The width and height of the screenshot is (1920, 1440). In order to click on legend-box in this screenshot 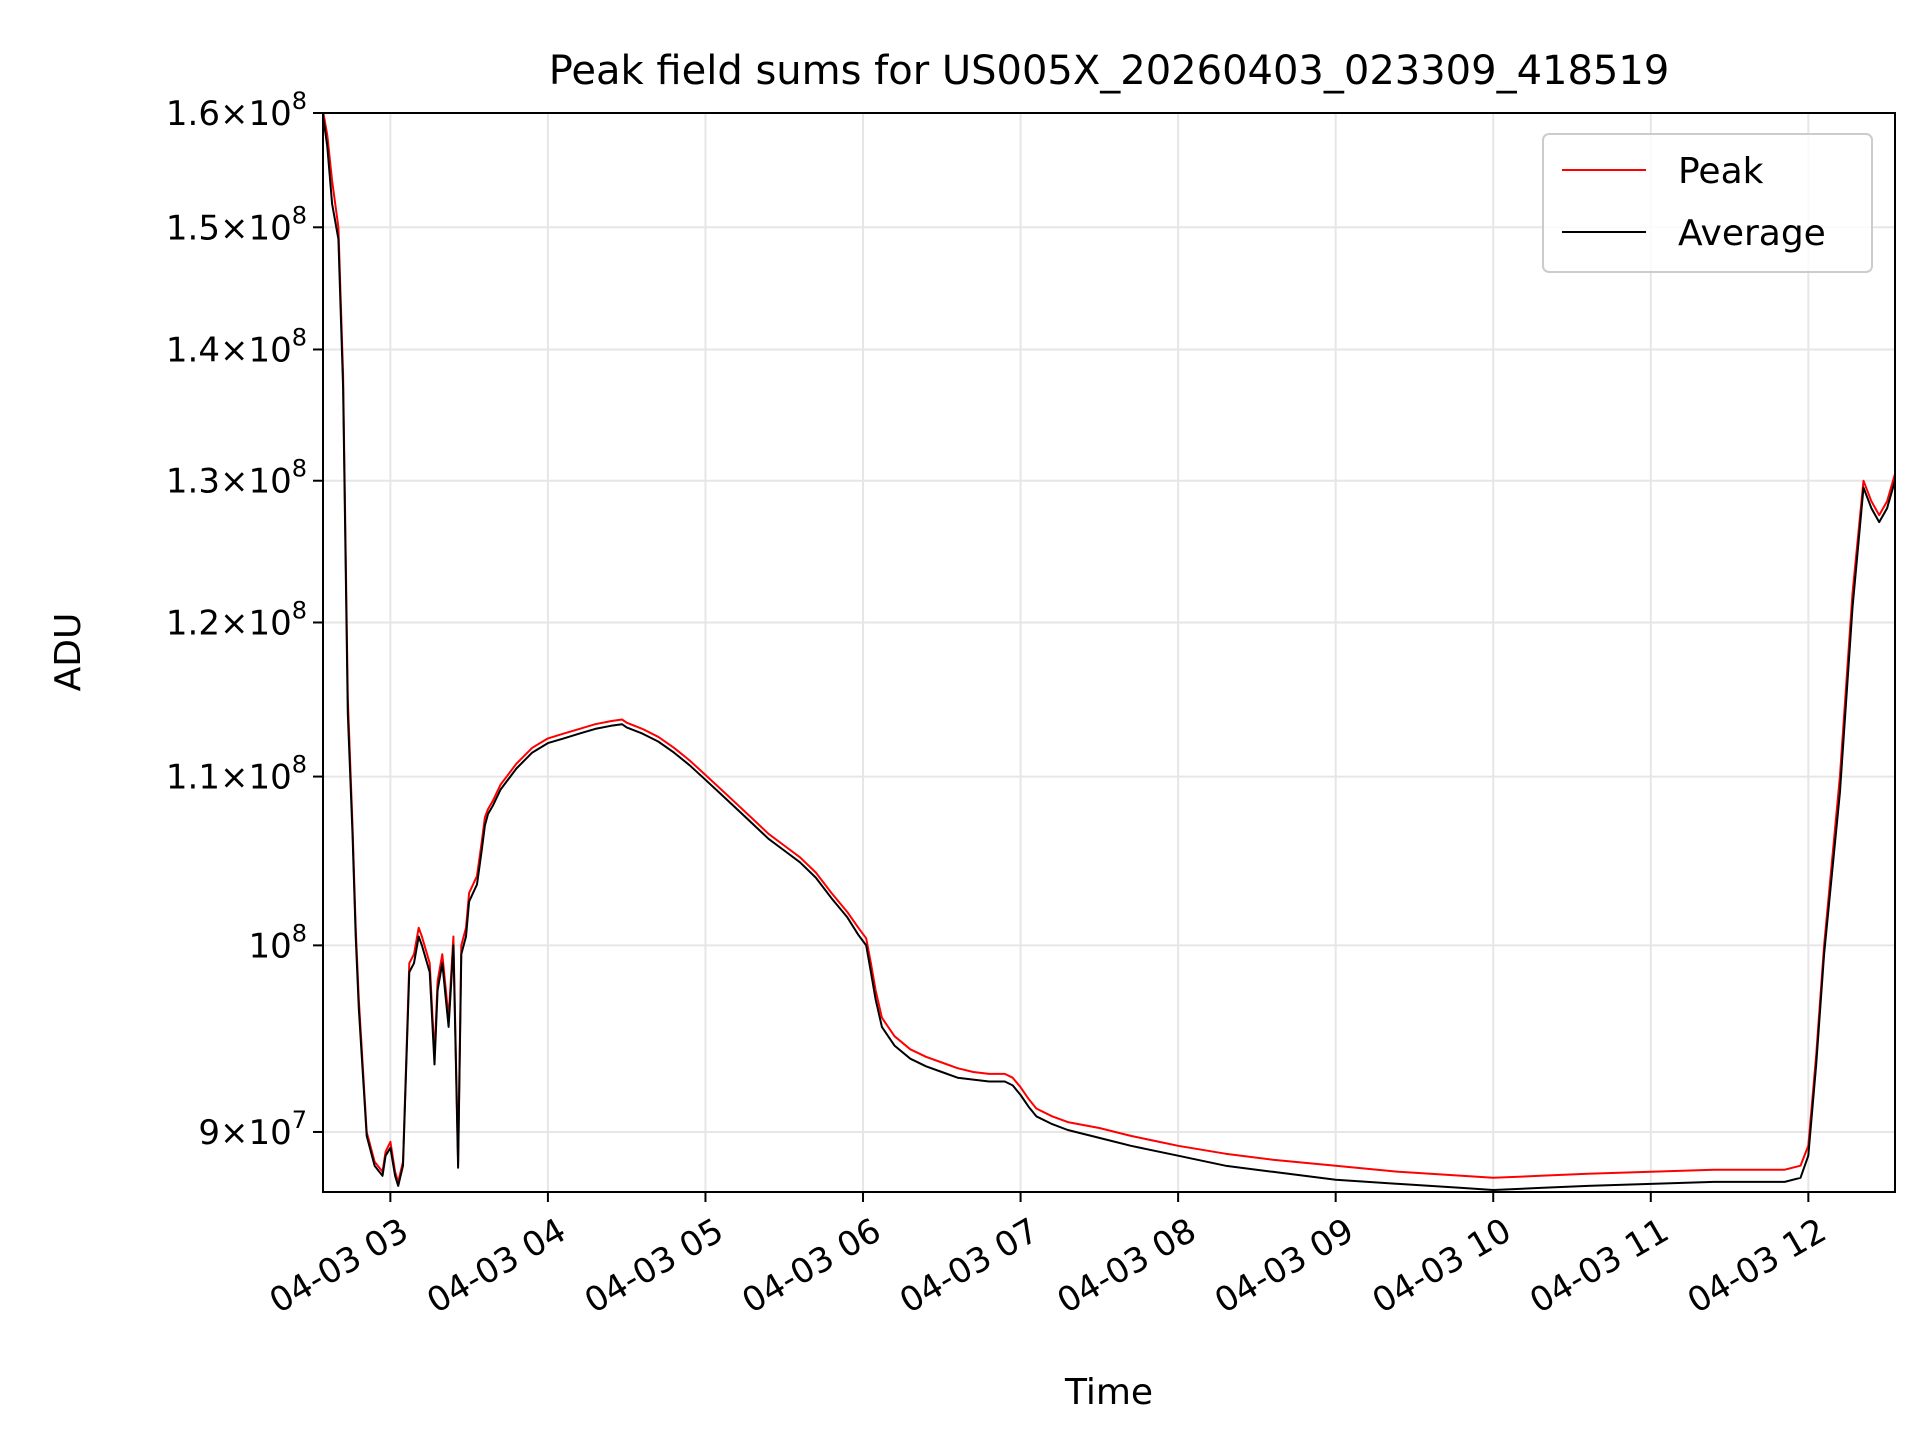, I will do `click(1707, 203)`.